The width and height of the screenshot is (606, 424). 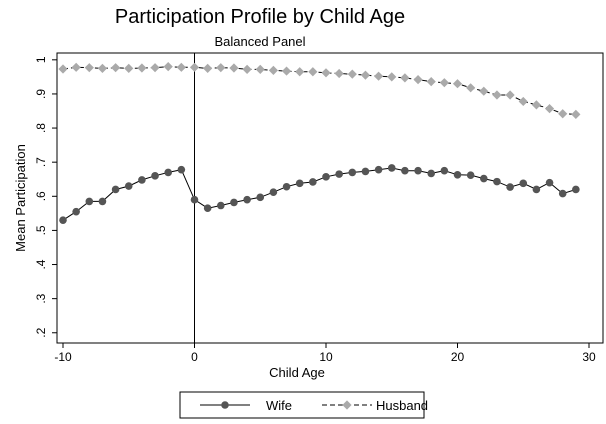 I want to click on legend-label-husband: Husband, so click(x=402, y=405).